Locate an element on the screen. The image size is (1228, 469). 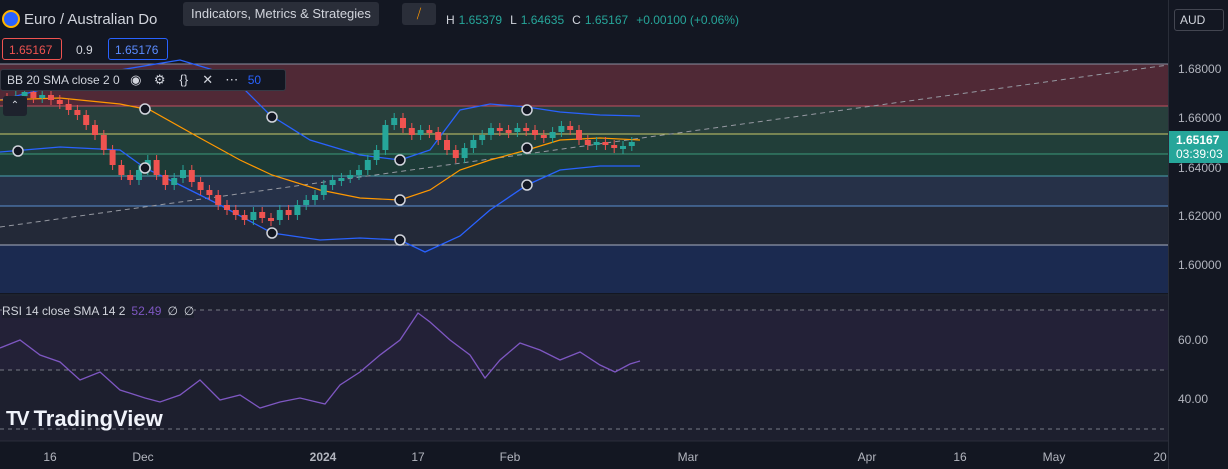
rsi-legend-value: 52.49 is located at coordinates (146, 311).